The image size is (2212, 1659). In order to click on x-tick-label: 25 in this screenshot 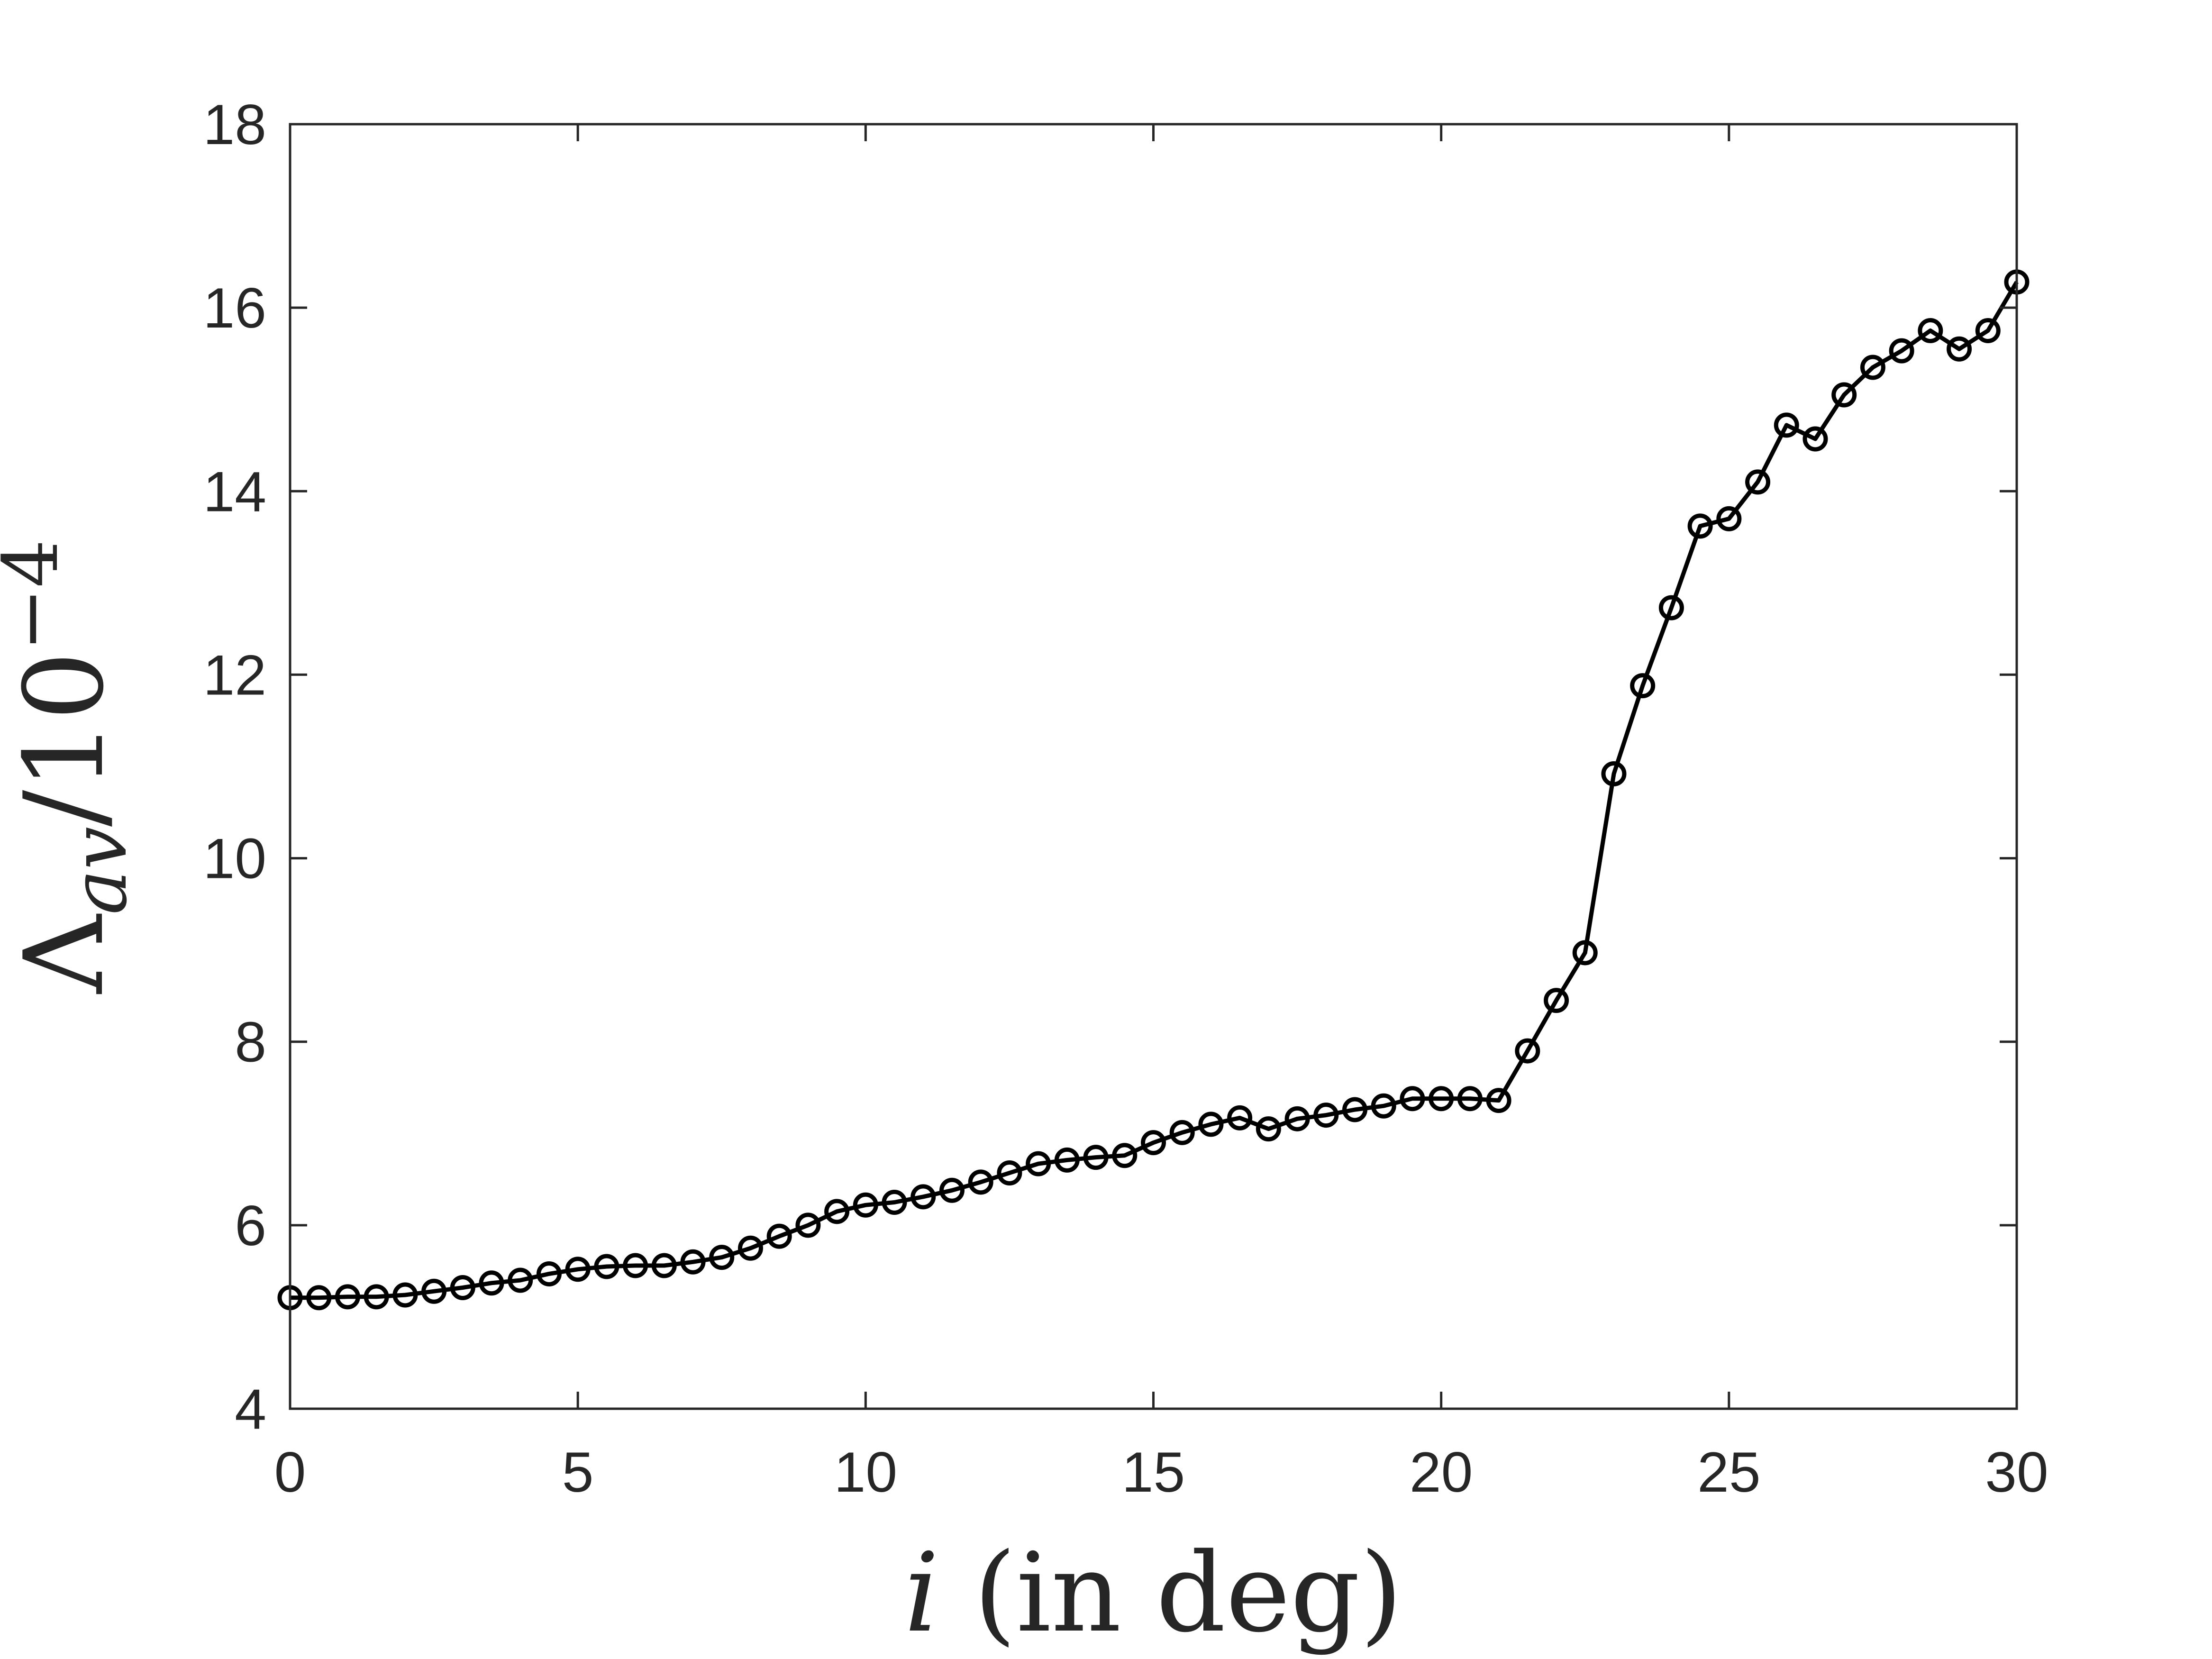, I will do `click(1728, 1472)`.